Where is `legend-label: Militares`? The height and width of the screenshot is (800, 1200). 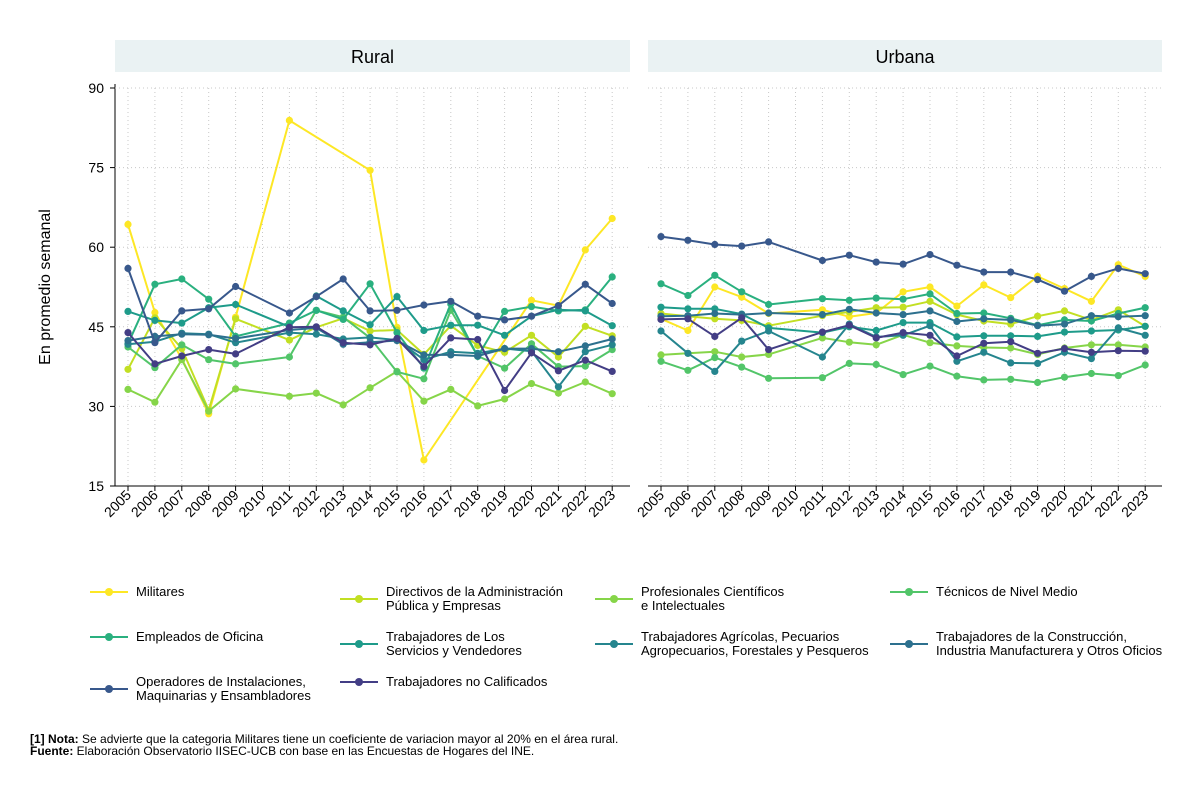
legend-label: Militares is located at coordinates (160, 591).